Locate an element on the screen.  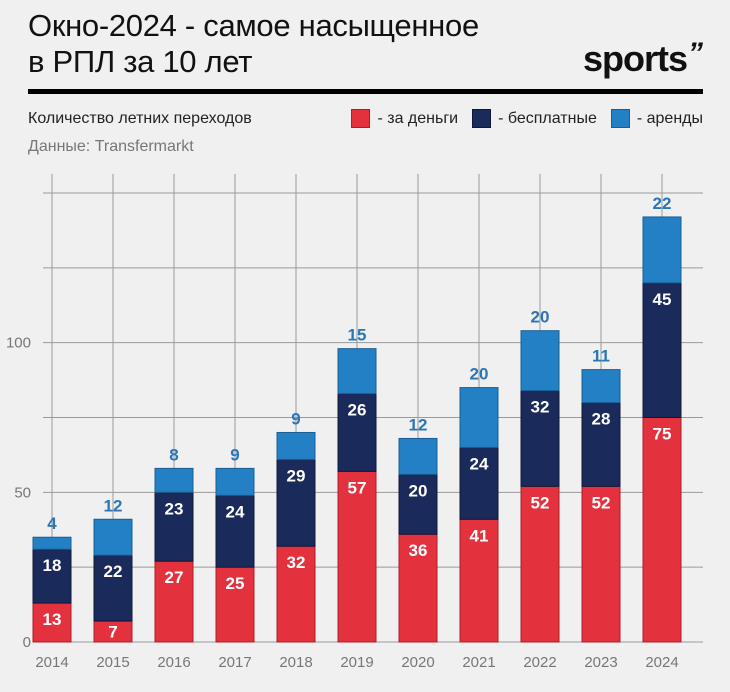
y-tick-label: 50 is located at coordinates (22, 492).